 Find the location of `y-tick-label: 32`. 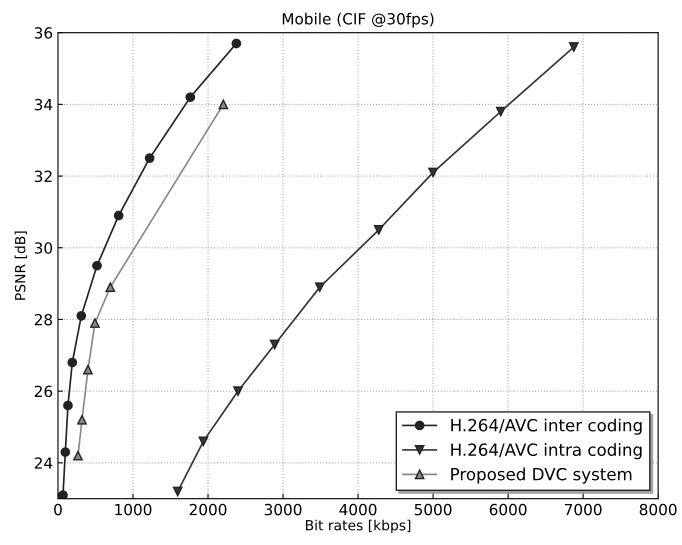

y-tick-label: 32 is located at coordinates (43, 176).